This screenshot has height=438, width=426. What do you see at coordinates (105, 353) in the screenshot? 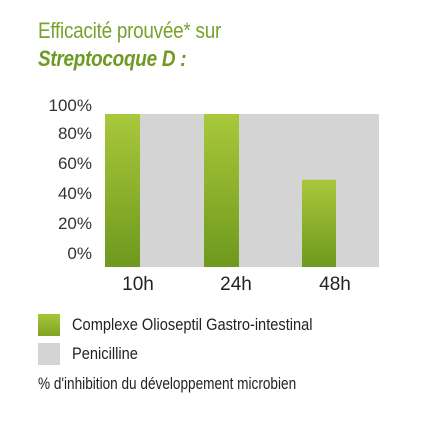
I see `legend-label: Penicilline` at bounding box center [105, 353].